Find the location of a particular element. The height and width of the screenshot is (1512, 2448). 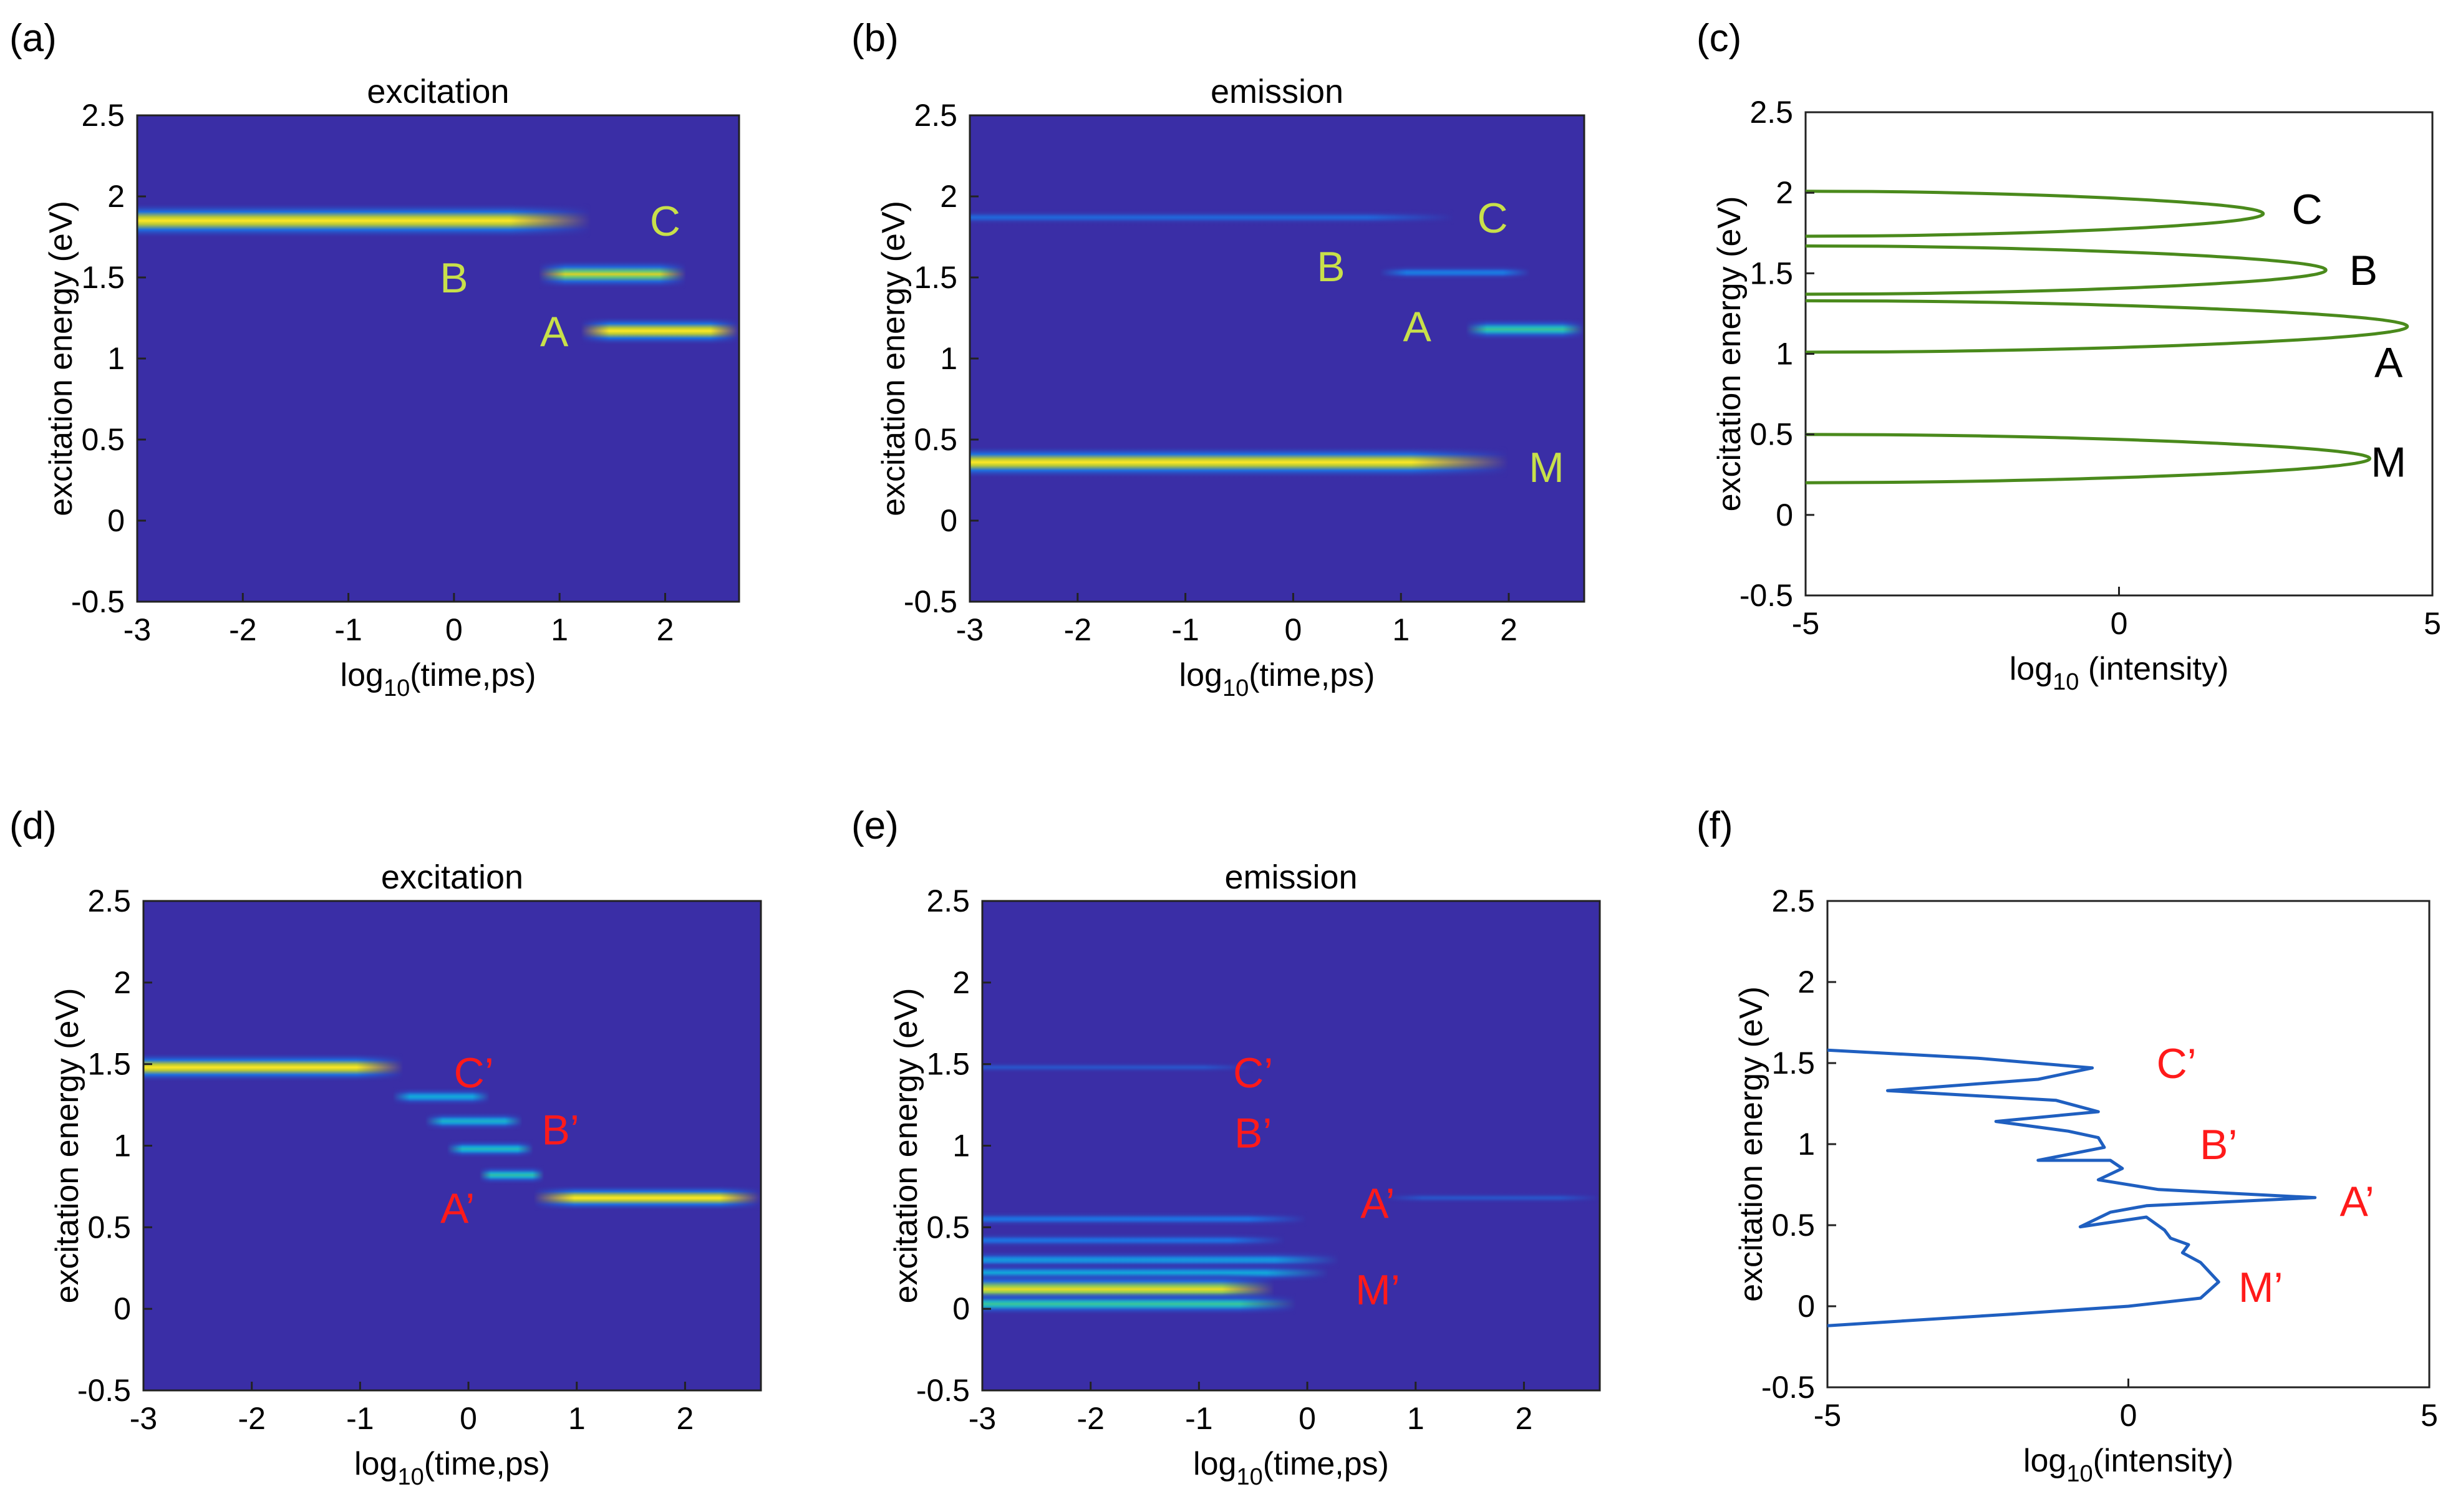

annotation-label: M’ is located at coordinates (2261, 1287).